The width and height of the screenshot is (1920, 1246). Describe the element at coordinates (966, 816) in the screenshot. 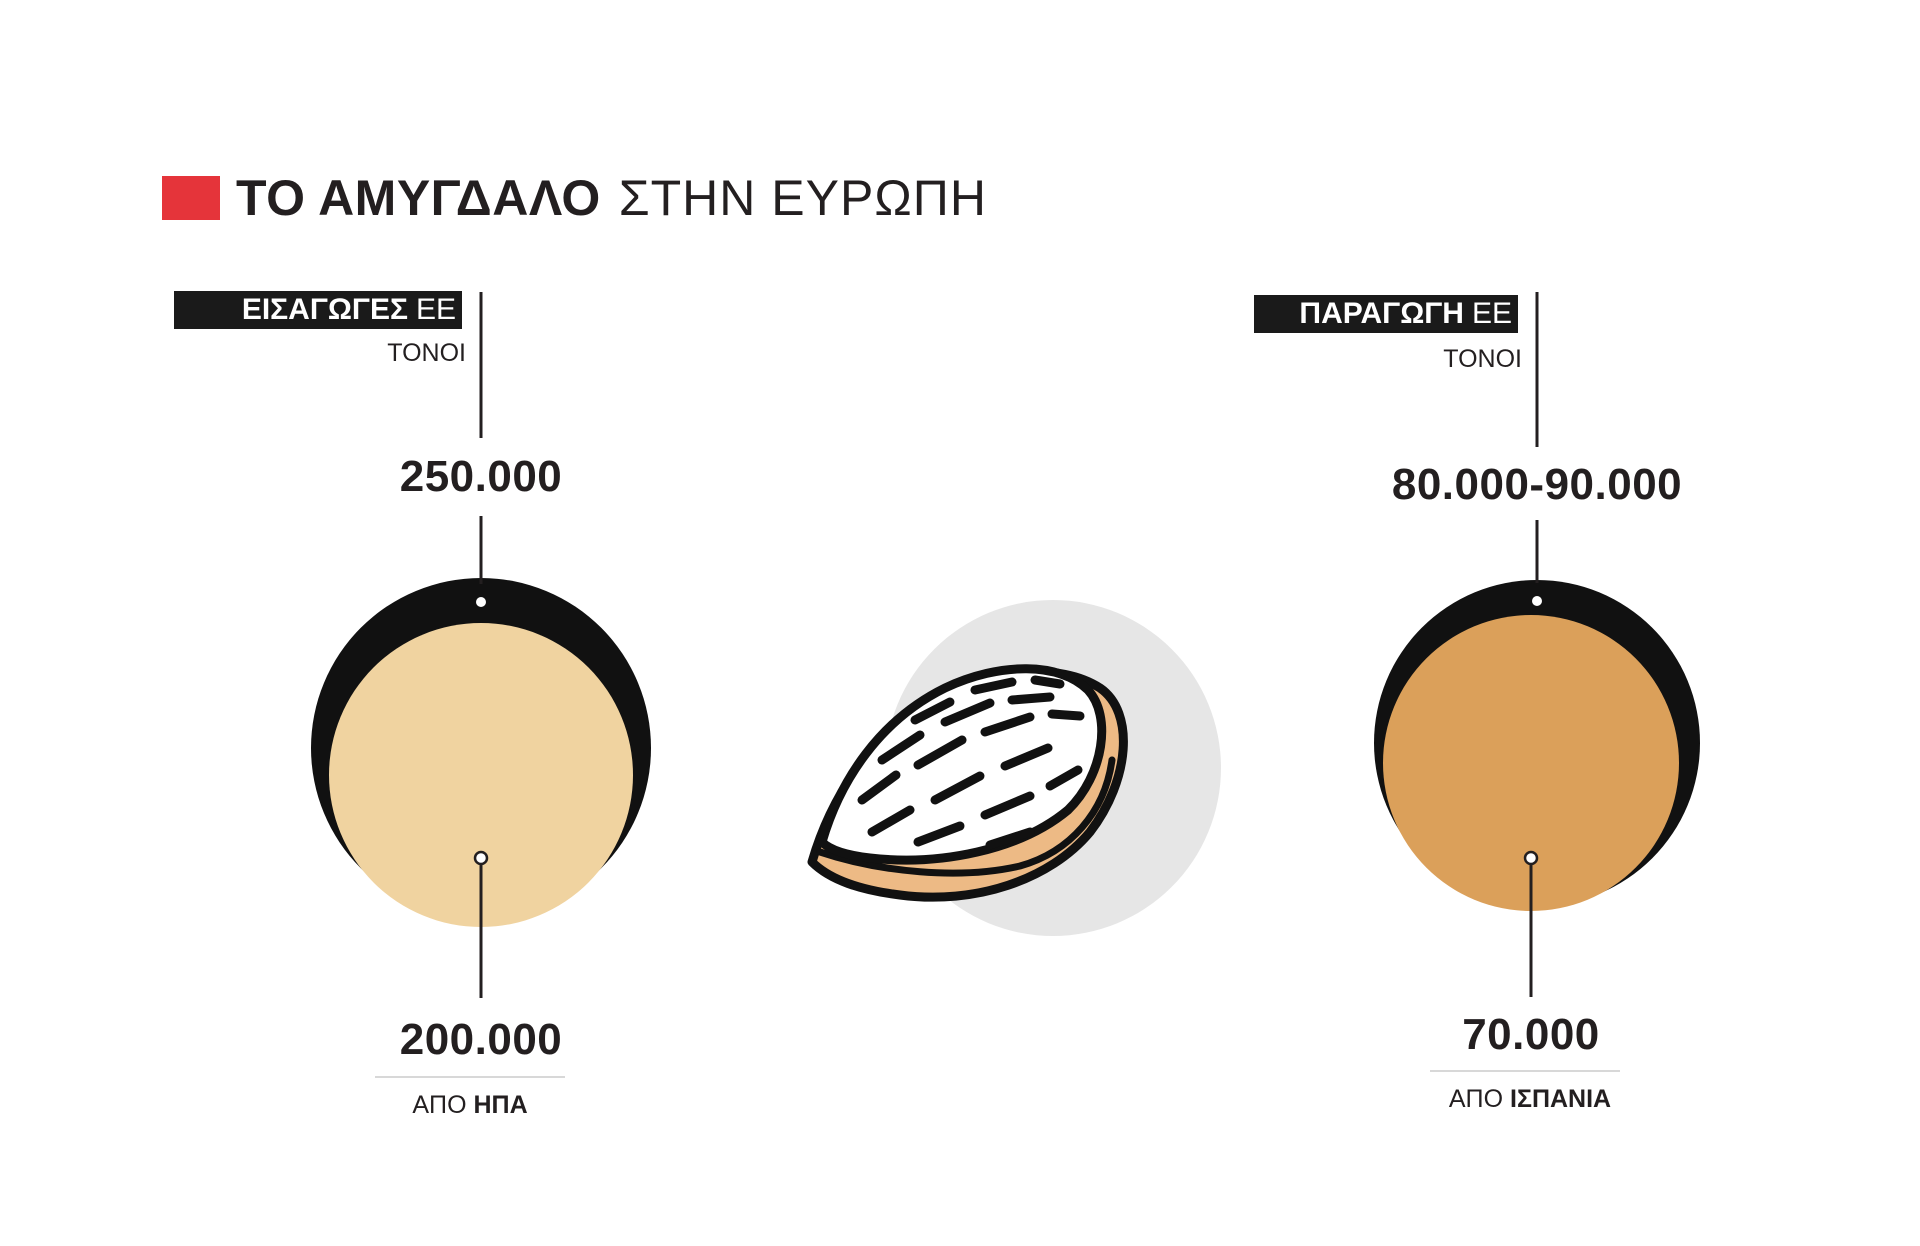

I see `almond-shell-layer` at that location.